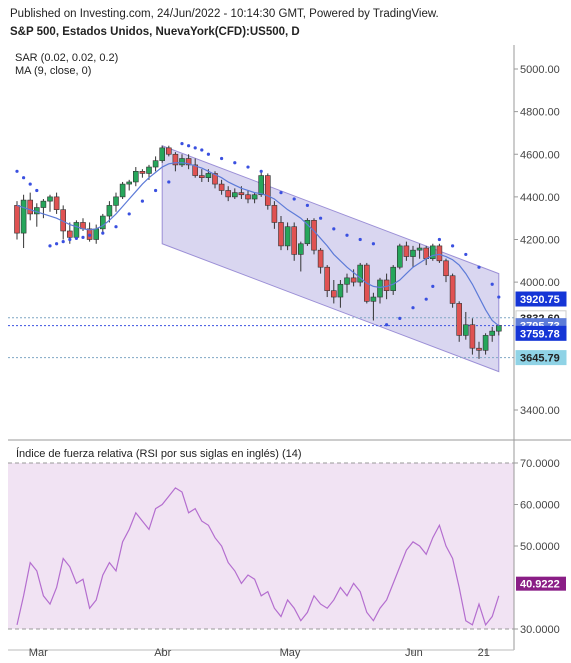 This screenshot has width=571, height=663. Describe the element at coordinates (67, 58) in the screenshot. I see `sar-indicator-label: SAR (0.02, 0.02, 0.2)` at that location.